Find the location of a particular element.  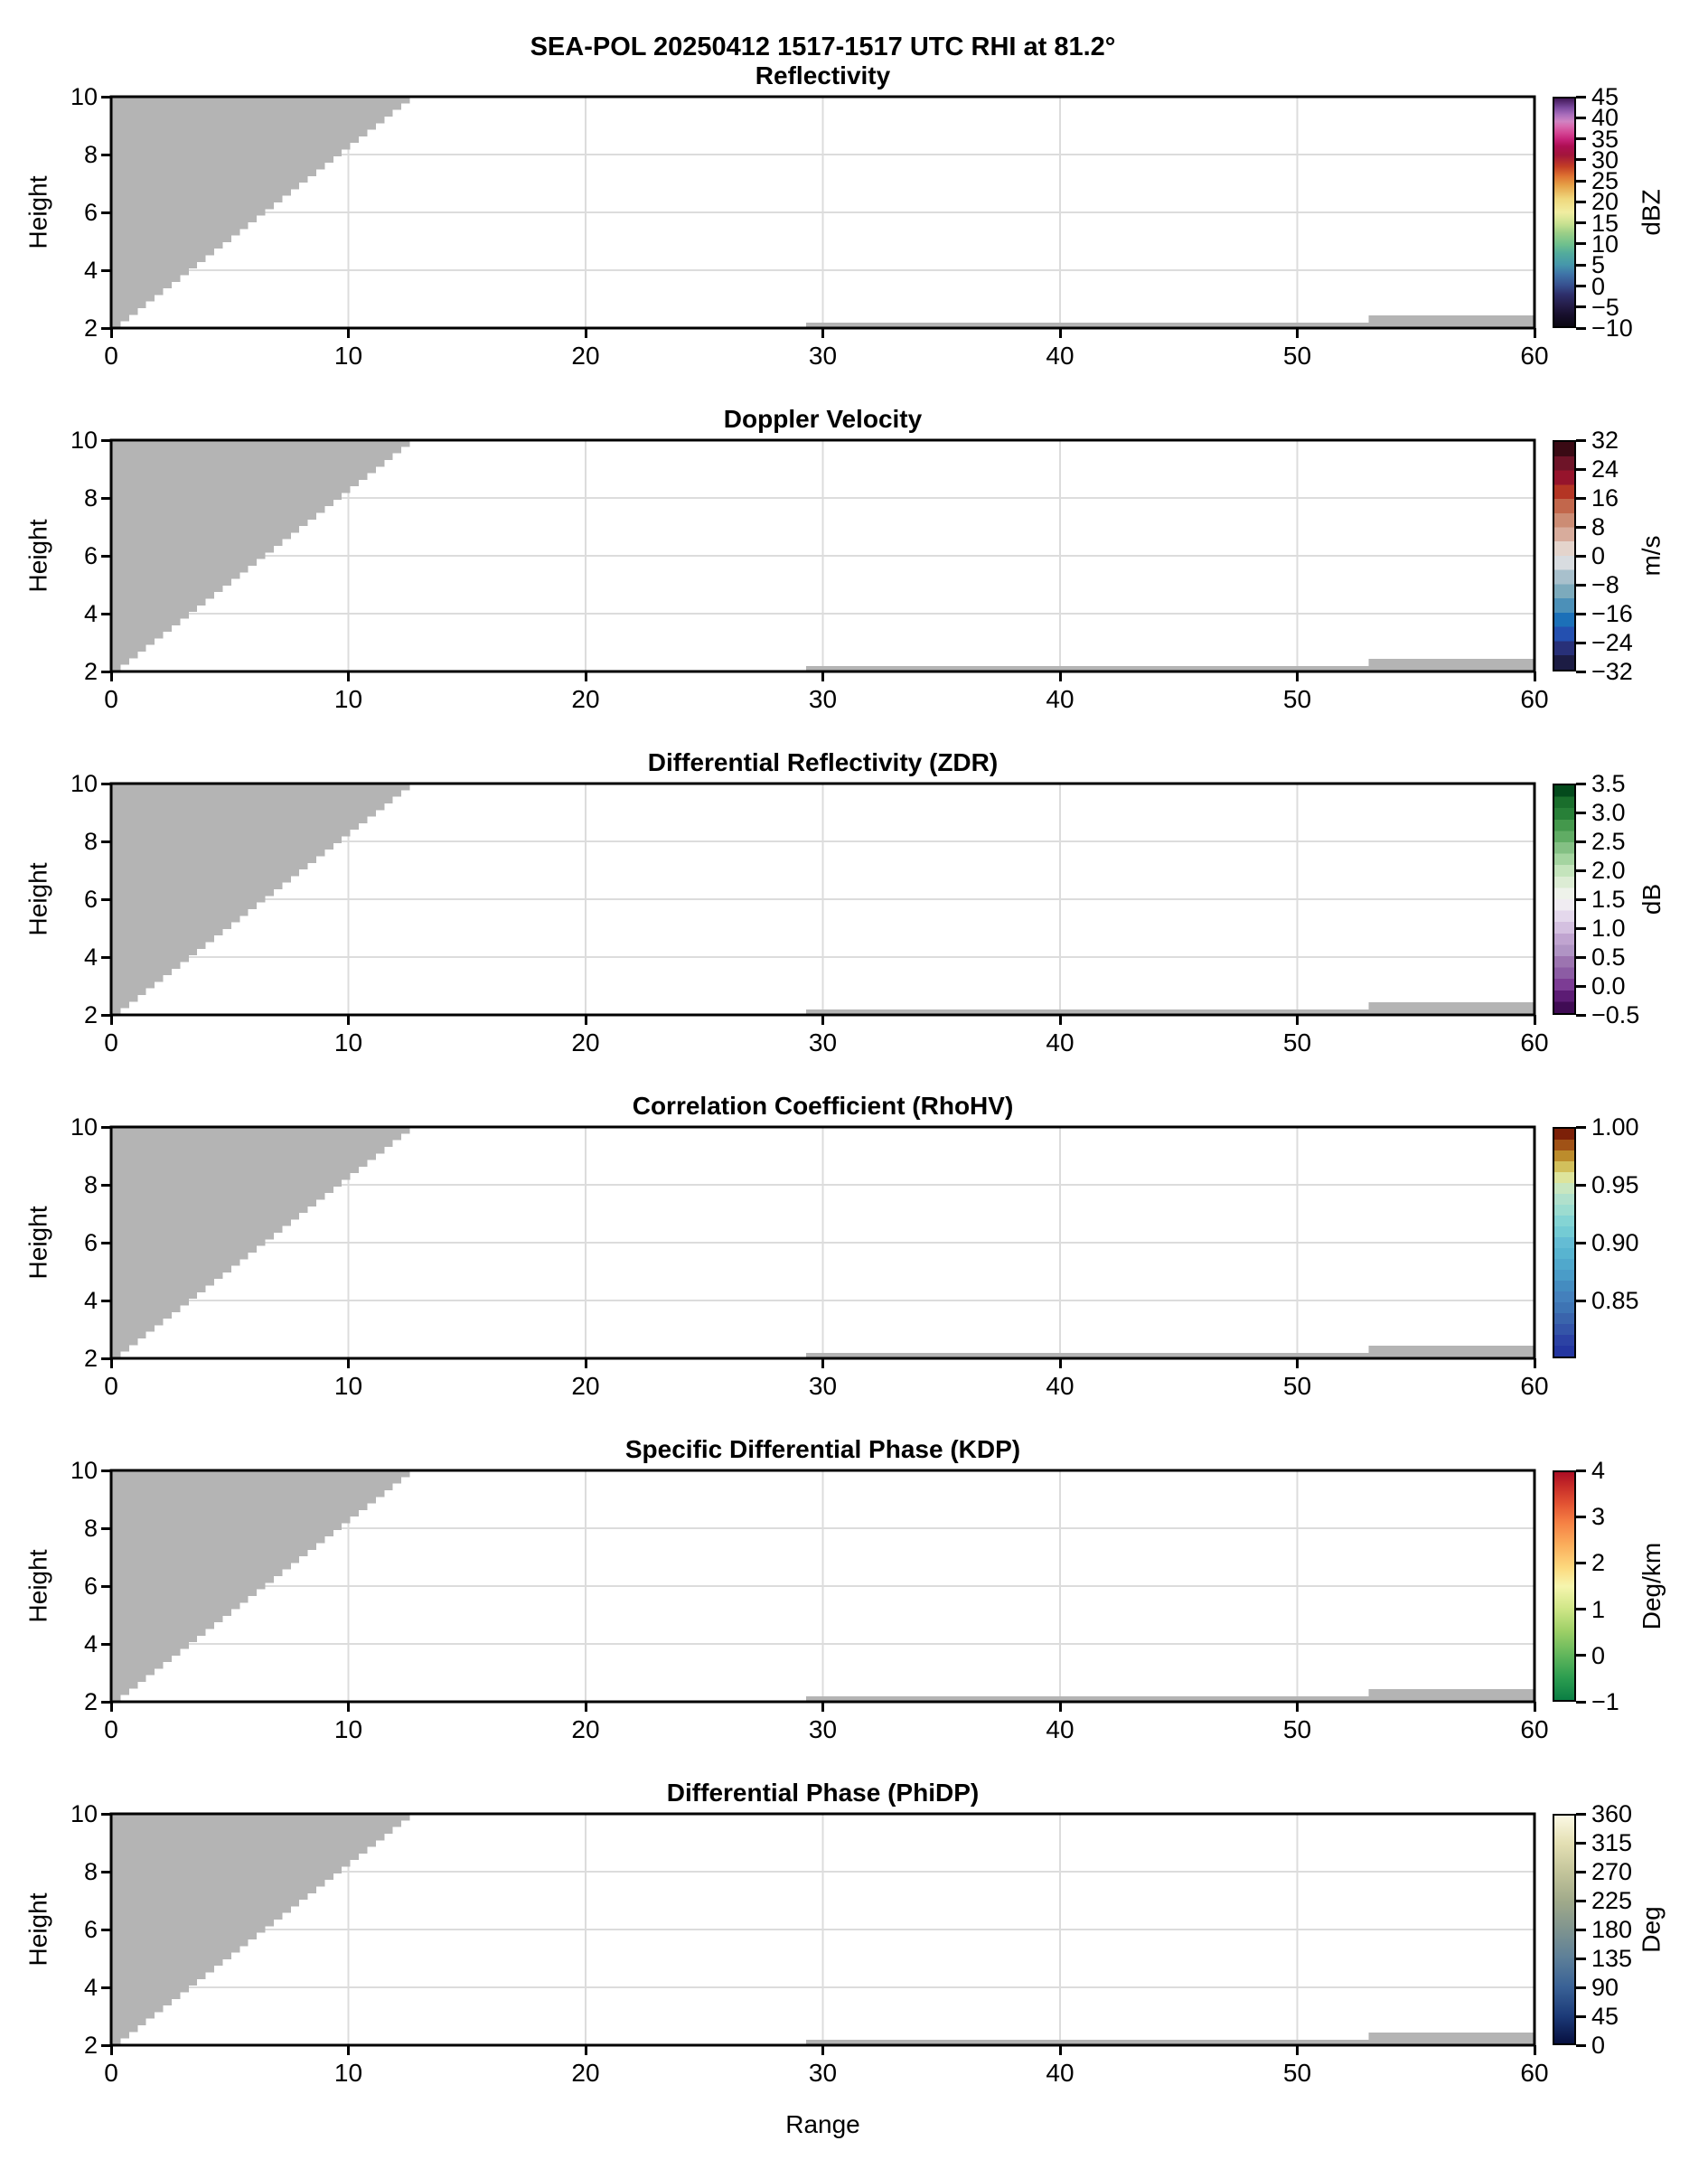

colorbar-tick-label: 180 is located at coordinates (1612, 1930).